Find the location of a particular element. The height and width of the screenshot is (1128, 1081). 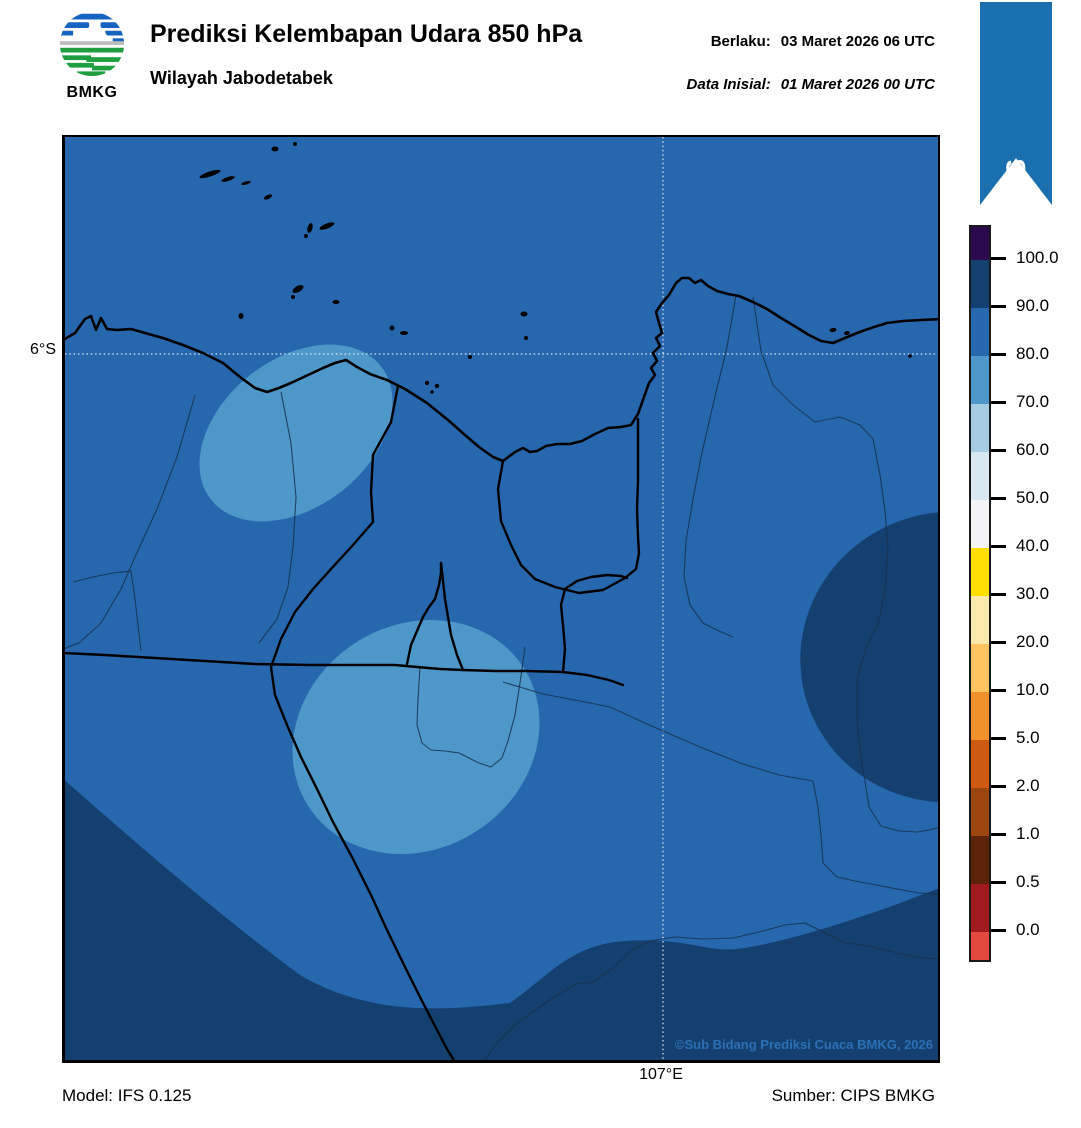

bmkg-logo-label: BMKG is located at coordinates (92, 92).